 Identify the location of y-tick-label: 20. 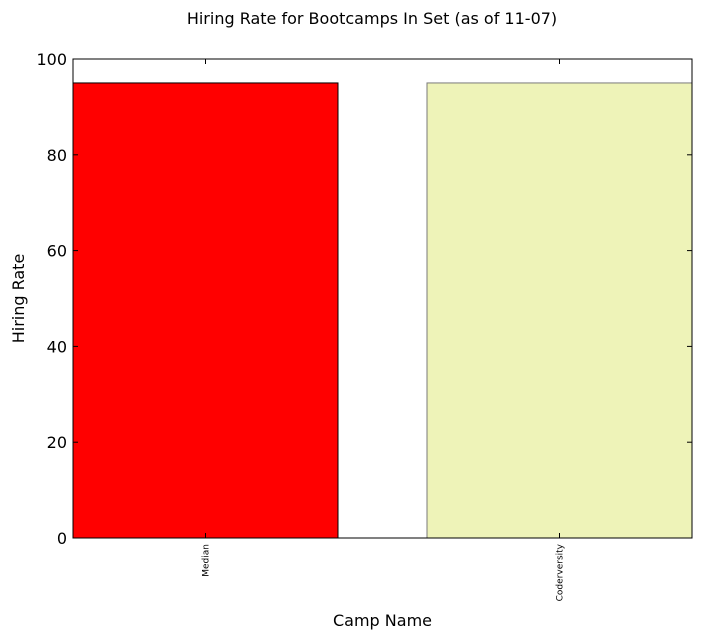
(57, 442).